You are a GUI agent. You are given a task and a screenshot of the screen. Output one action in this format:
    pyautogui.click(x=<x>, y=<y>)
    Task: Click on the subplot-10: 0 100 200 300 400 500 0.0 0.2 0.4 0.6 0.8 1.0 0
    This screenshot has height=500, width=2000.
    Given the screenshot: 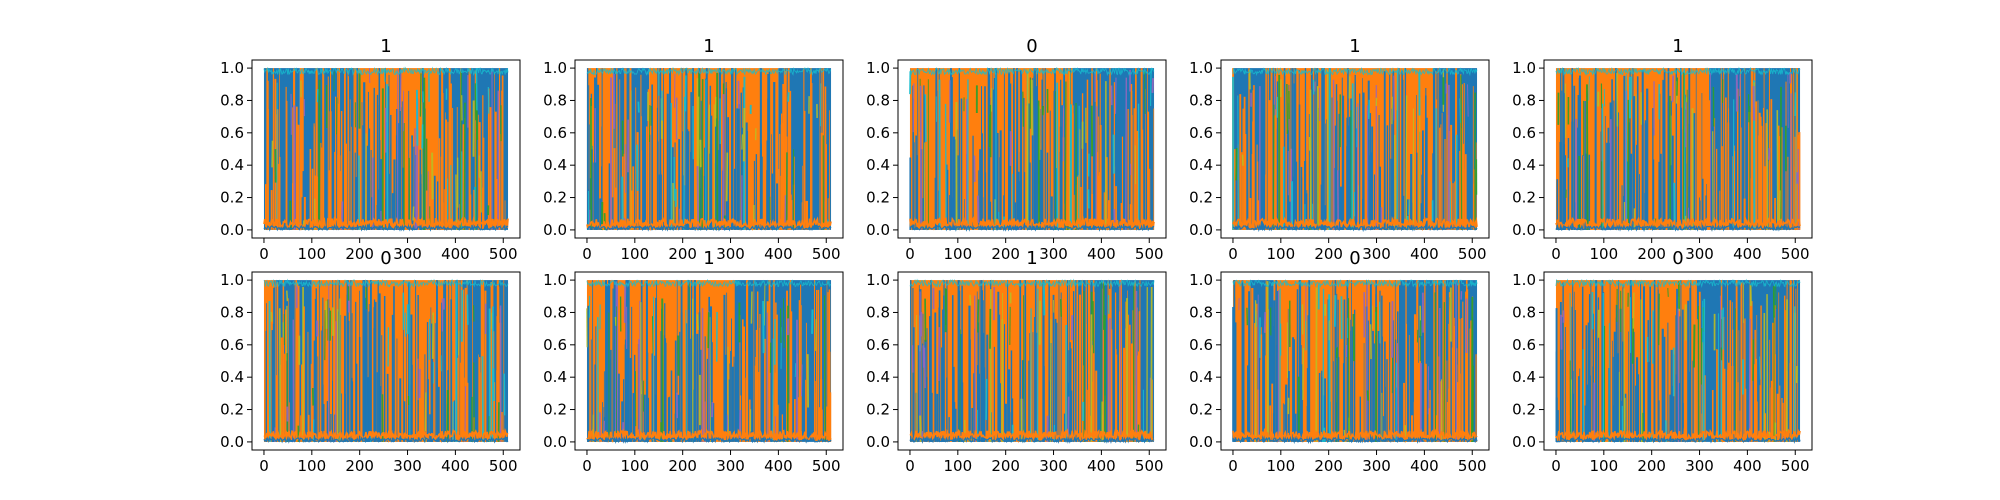 What is the action you would take?
    pyautogui.click(x=1662, y=361)
    